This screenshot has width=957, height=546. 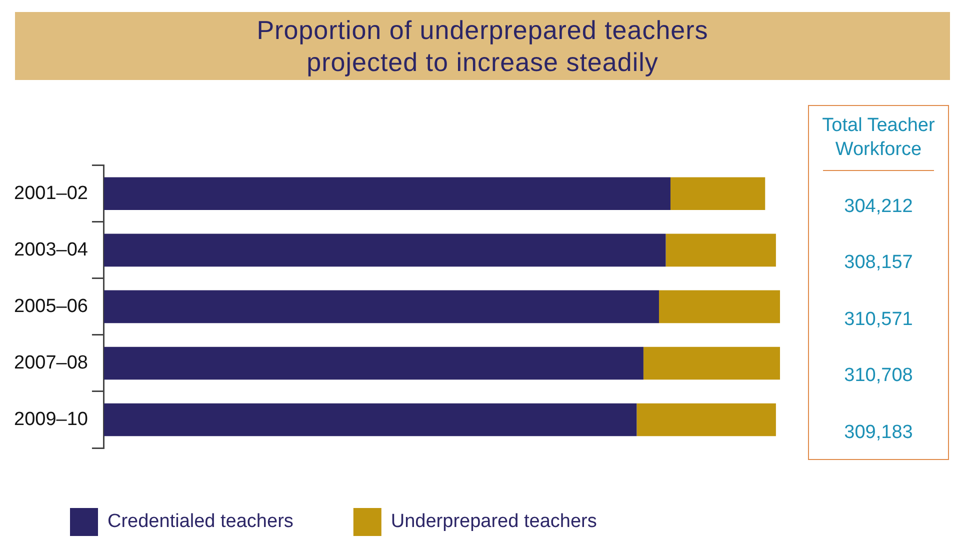 I want to click on y-tick-label: 2003–04, so click(x=51, y=249).